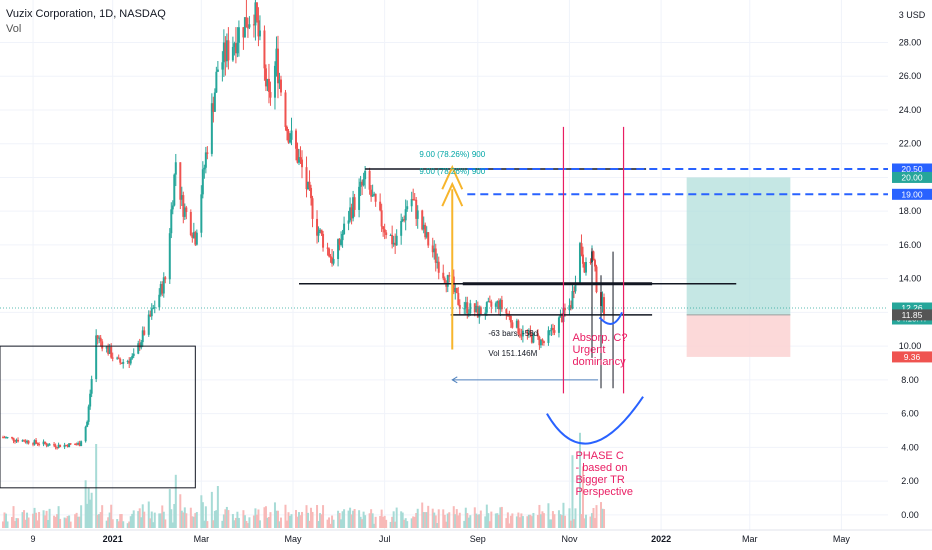 The image size is (932, 550). I want to click on y-tick-label: 6.00, so click(910, 414).